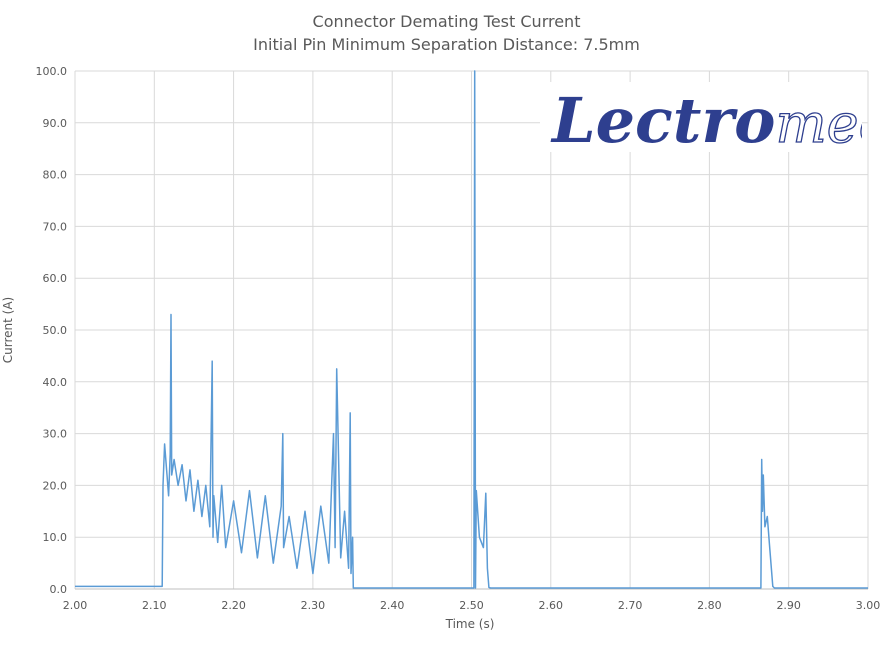 The width and height of the screenshot is (893, 648). What do you see at coordinates (233, 605) in the screenshot?
I see `x-tick-label: 2.20` at bounding box center [233, 605].